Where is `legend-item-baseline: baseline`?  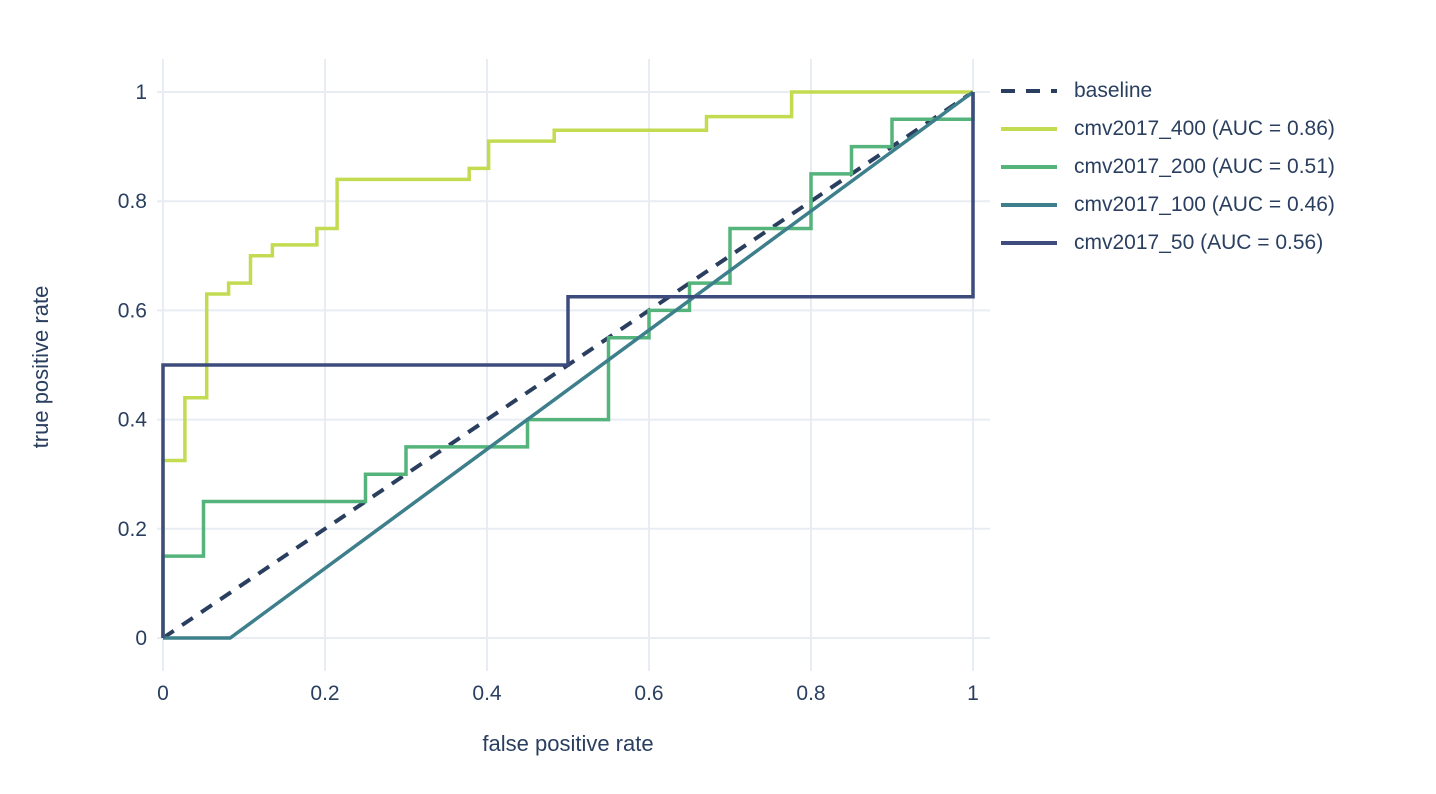
legend-item-baseline: baseline is located at coordinates (1167, 91).